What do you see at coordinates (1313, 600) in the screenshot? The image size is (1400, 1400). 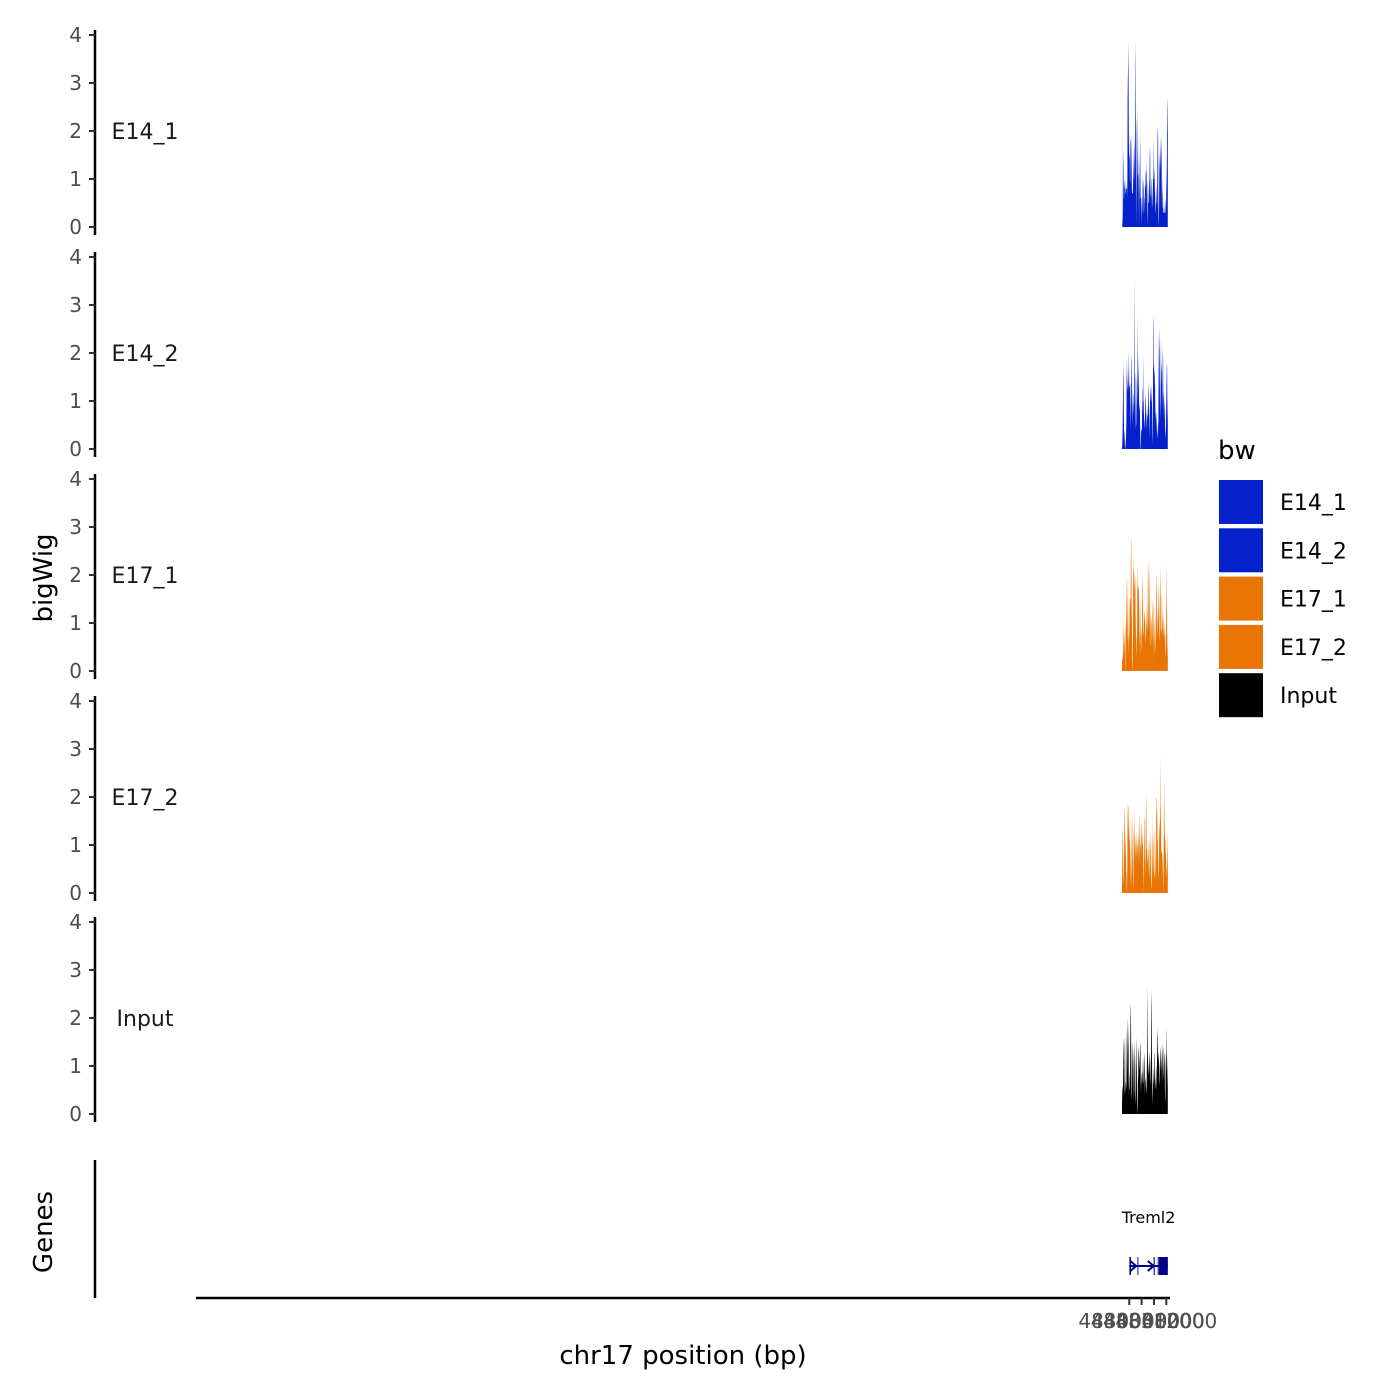 I see `legend-label-E17_1: E17_1` at bounding box center [1313, 600].